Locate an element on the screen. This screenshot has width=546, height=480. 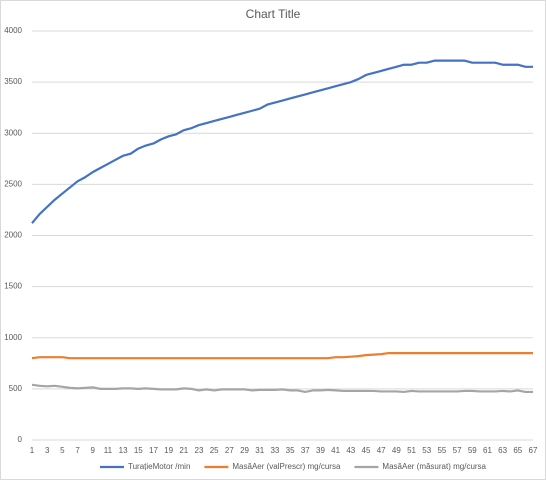
x-tick-label: 11 is located at coordinates (108, 450).